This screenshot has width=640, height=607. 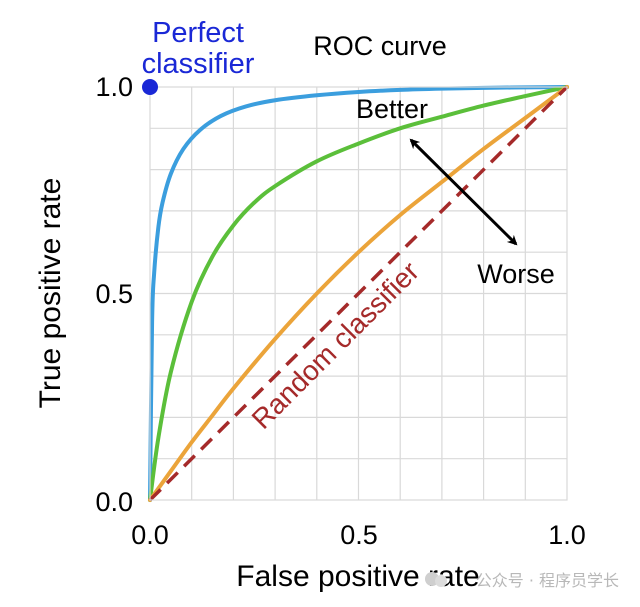 What do you see at coordinates (114, 87) in the screenshot?
I see `y-tick-label-2: 1.0` at bounding box center [114, 87].